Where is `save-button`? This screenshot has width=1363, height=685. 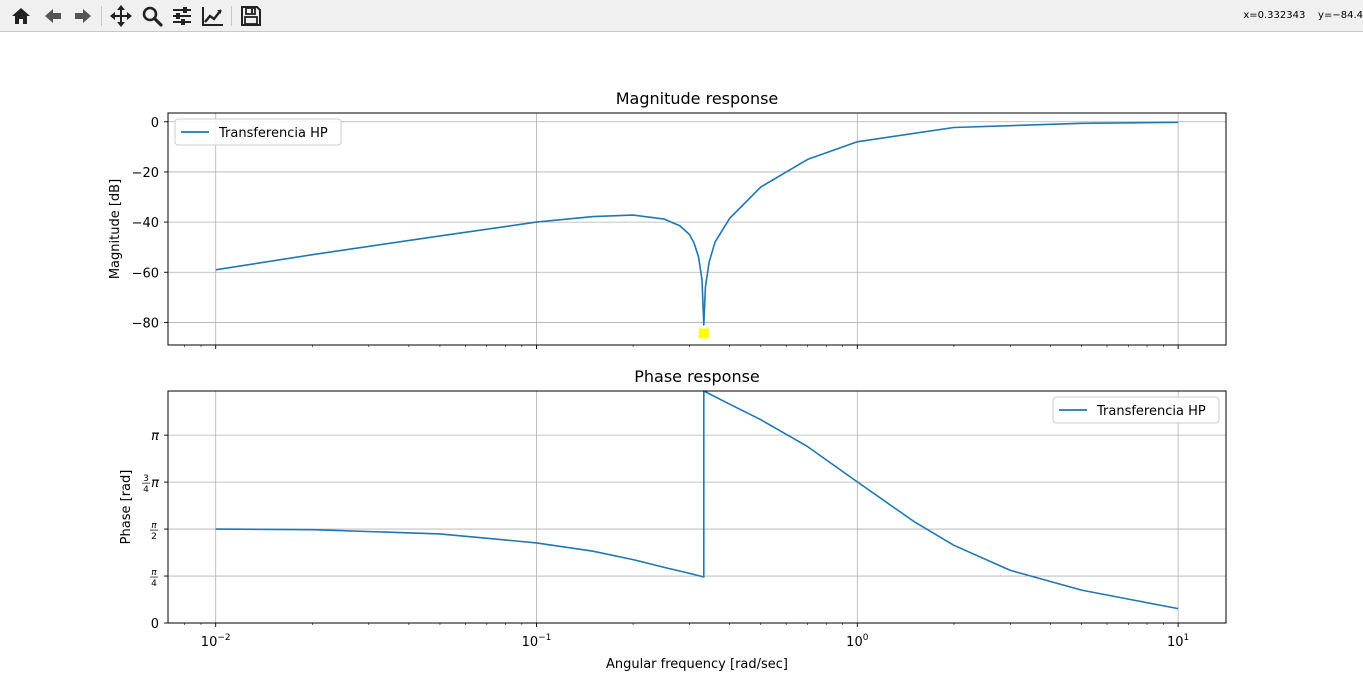
save-button is located at coordinates (251, 16).